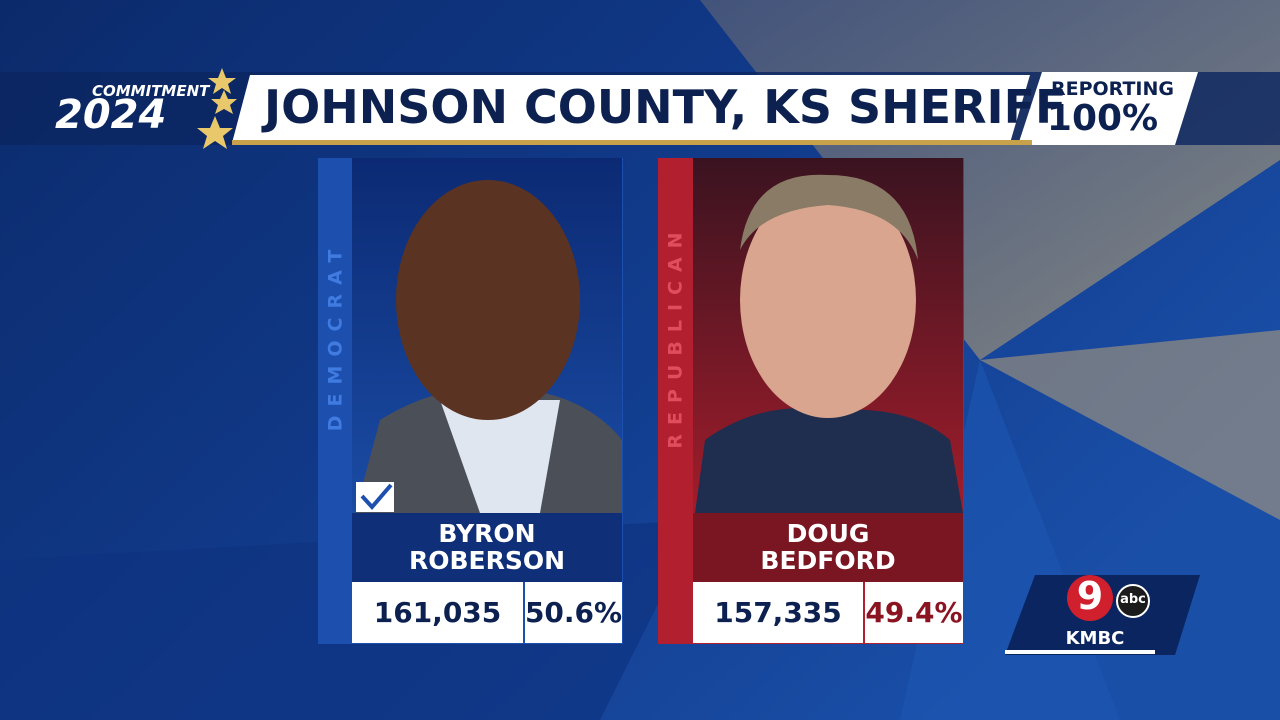  I want to click on network: abc, so click(1133, 599).